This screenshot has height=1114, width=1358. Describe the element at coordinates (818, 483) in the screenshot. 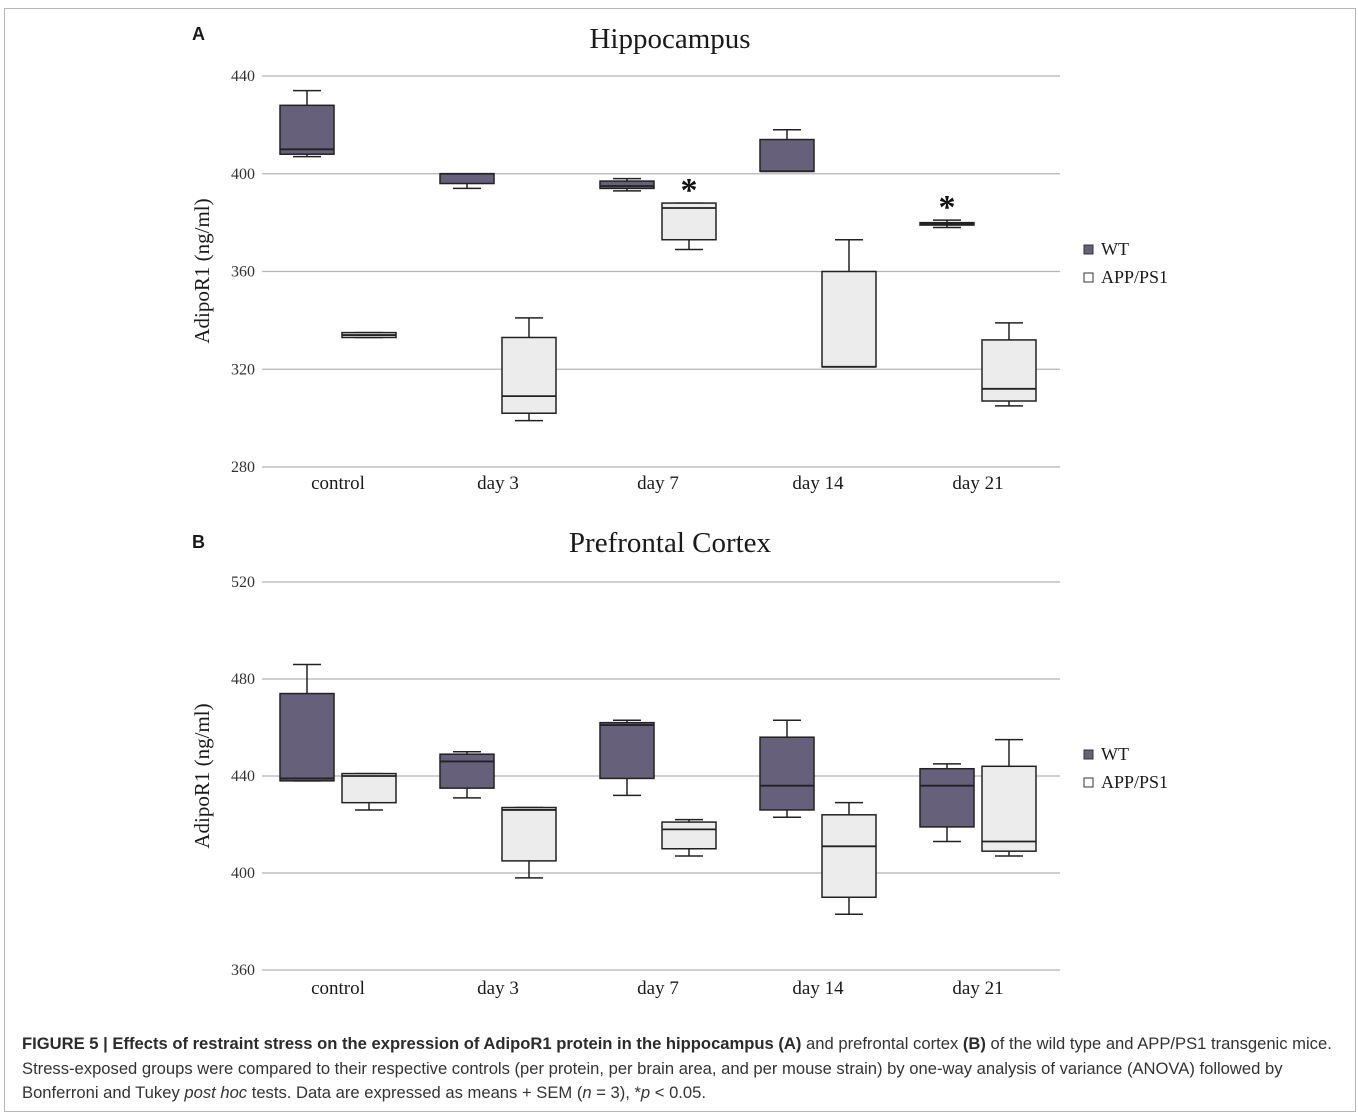

I see `panel-a-category-day-14: day 14` at that location.